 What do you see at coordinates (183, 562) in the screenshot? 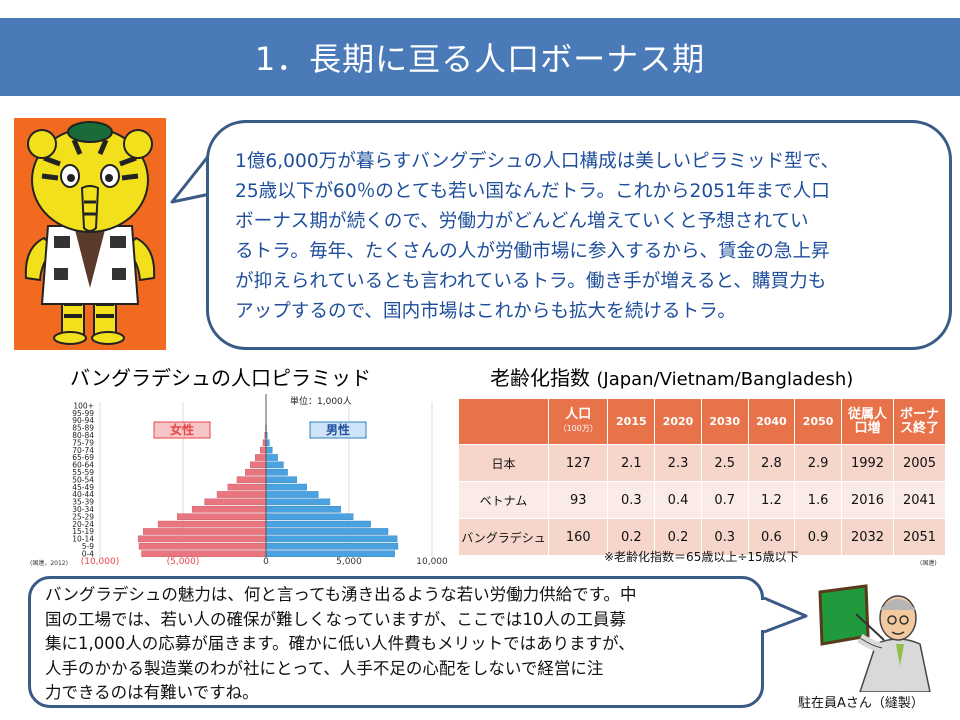
I see `x-tick-label: (5,000)` at bounding box center [183, 562].